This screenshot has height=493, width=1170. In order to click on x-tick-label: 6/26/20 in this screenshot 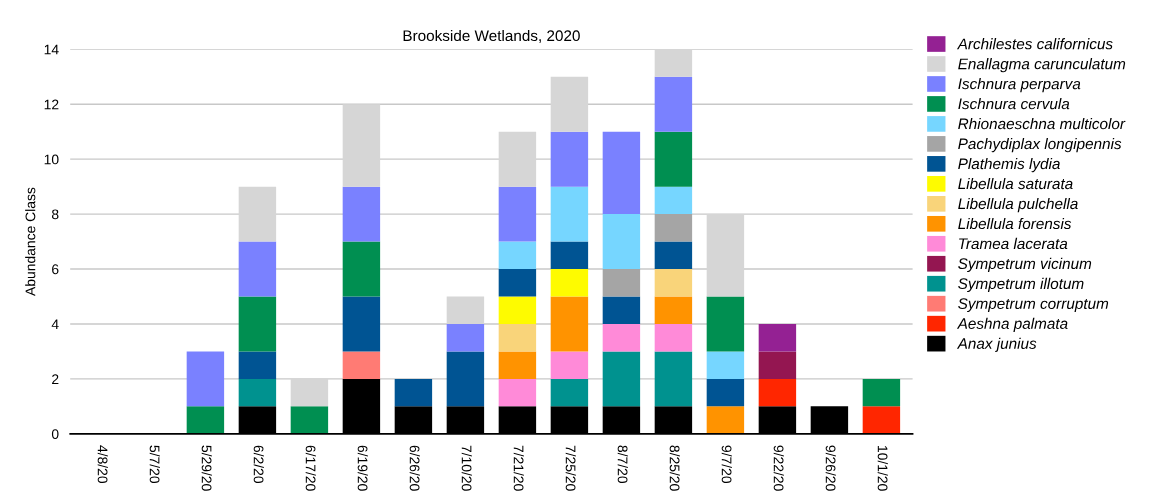, I will do `click(414, 468)`.